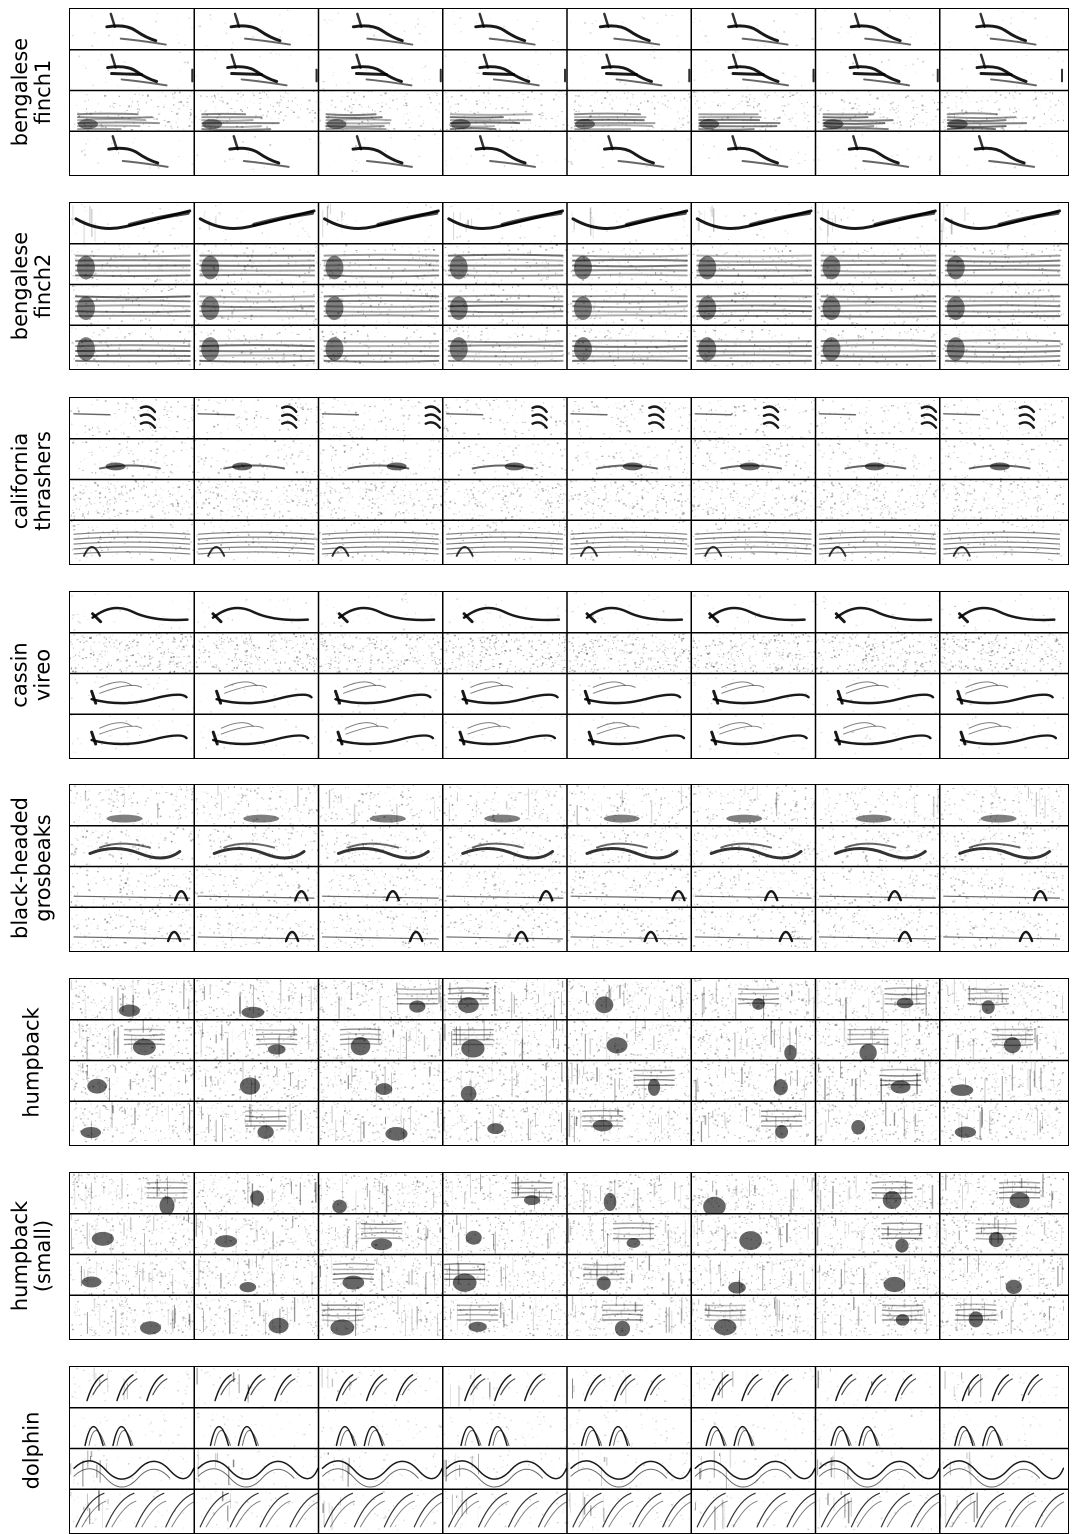  Describe the element at coordinates (32, 1450) in the screenshot. I see `group-label-text: dolphin` at that location.